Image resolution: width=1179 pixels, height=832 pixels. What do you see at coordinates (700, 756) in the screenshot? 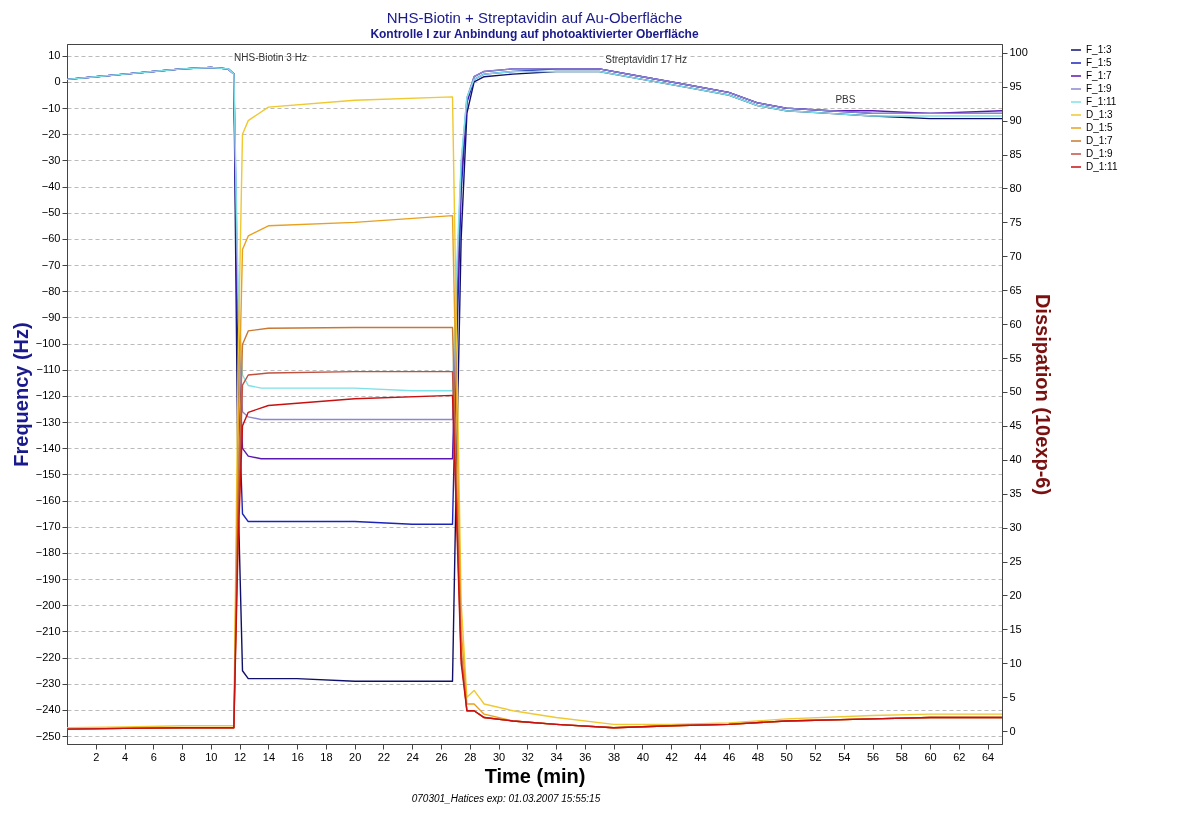
I see `x-tick-label: 44` at bounding box center [700, 756].